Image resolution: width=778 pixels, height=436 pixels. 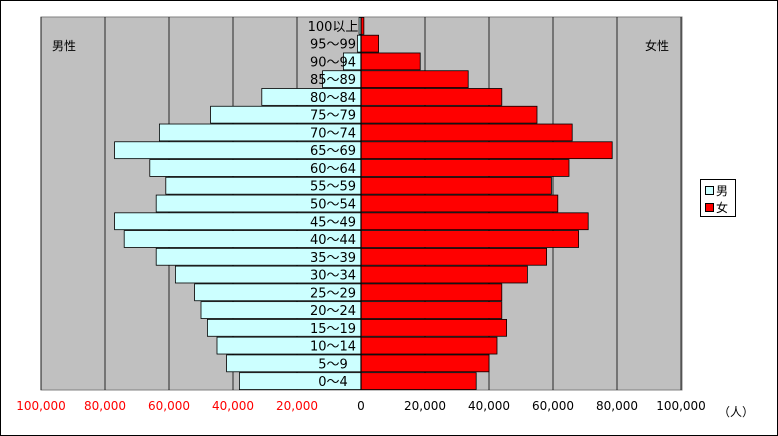 I want to click on age-group-label: 80～84, so click(x=333, y=98).